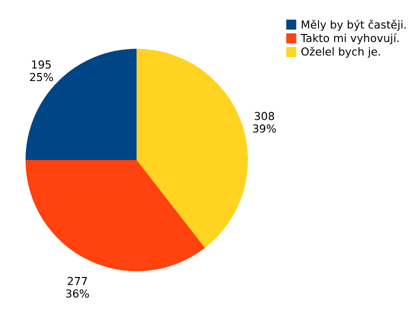 This screenshot has height=332, width=412. I want to click on data-label: 195 25%, so click(41, 71).